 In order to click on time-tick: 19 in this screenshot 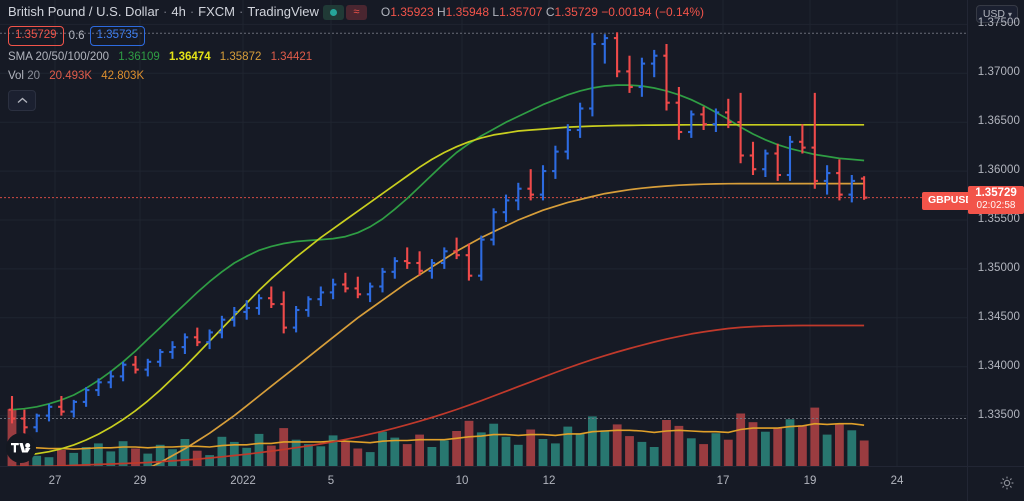, I will do `click(810, 481)`.